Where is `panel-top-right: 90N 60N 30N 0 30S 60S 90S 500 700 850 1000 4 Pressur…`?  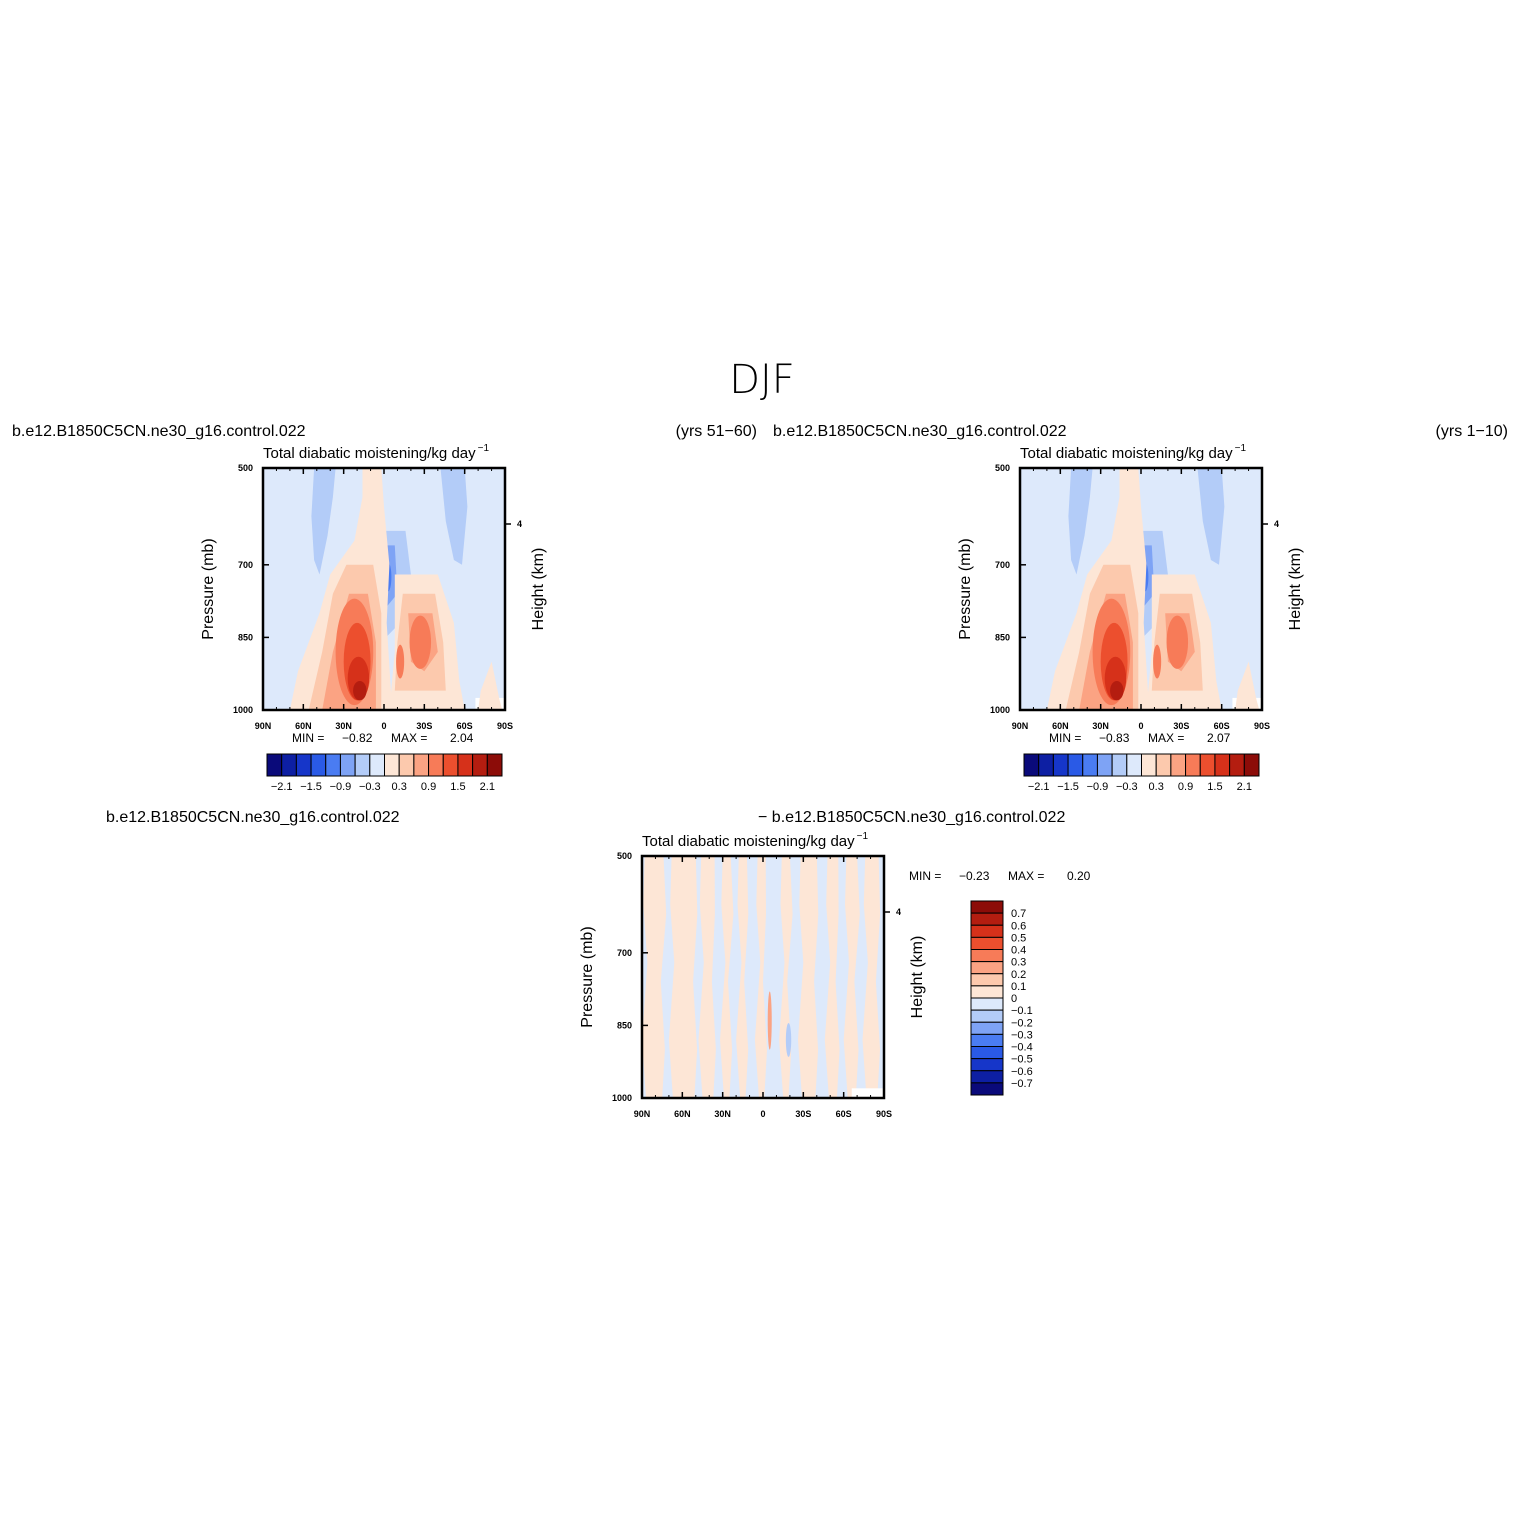 panel-top-right: 90N 60N 30N 0 30S 60S 90S 500 700 850 1000 4 Pressur… is located at coordinates (1130, 618).